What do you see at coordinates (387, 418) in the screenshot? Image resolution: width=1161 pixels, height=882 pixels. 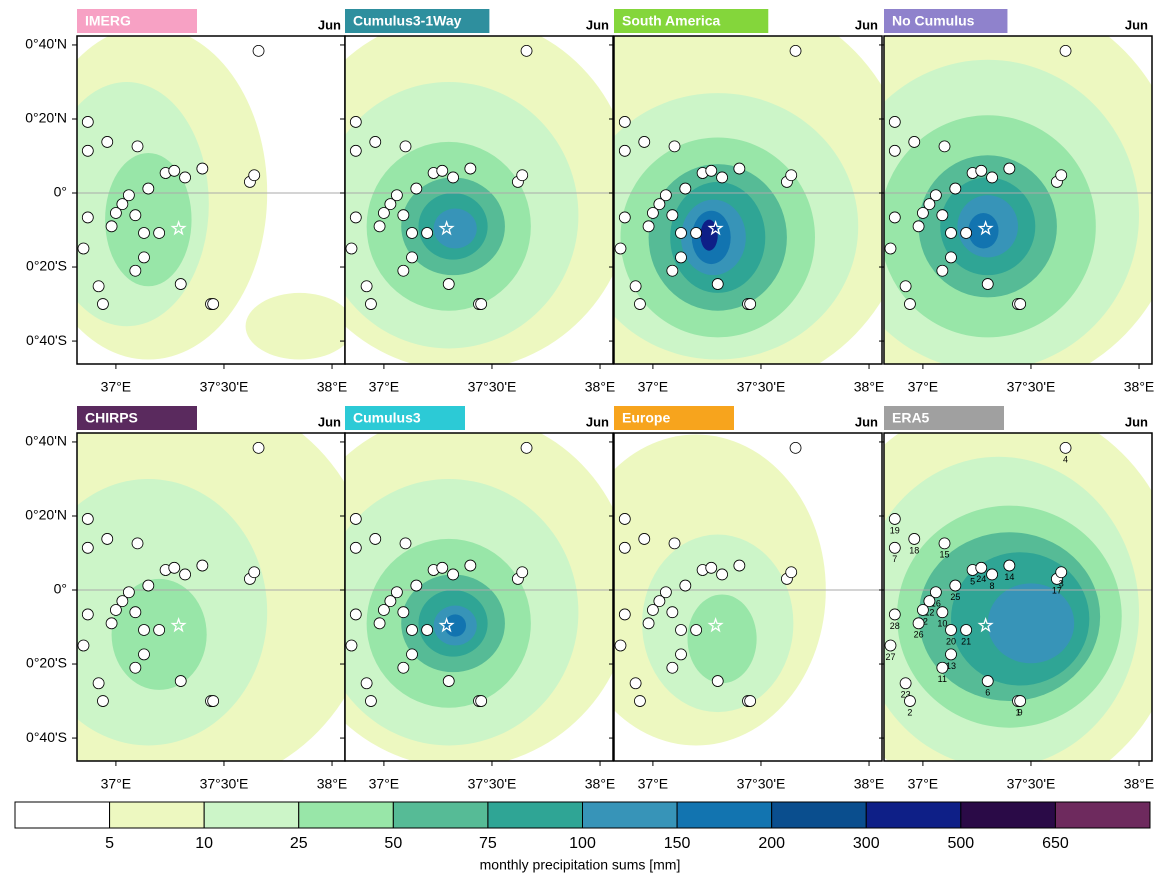 I see `panel-title: Cumulus3` at bounding box center [387, 418].